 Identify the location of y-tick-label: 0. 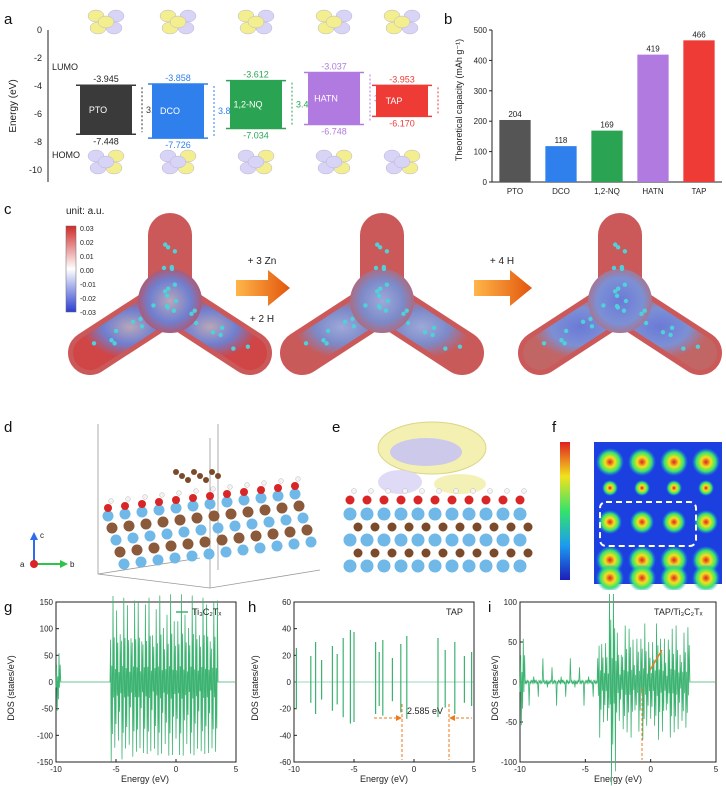
(515, 682).